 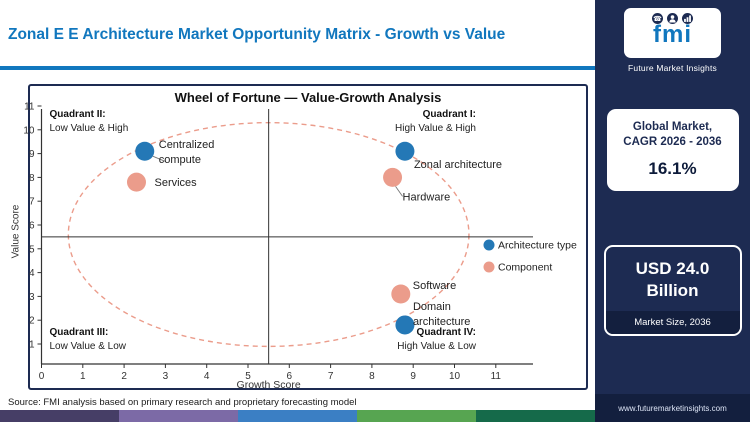 What do you see at coordinates (42, 376) in the screenshot?
I see `x-tick-label: 0` at bounding box center [42, 376].